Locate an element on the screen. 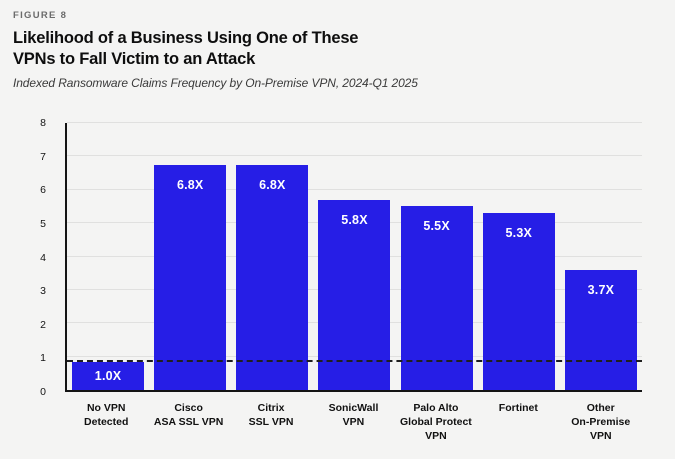 The width and height of the screenshot is (675, 459). y-tick-label-1: 1 is located at coordinates (43, 358).